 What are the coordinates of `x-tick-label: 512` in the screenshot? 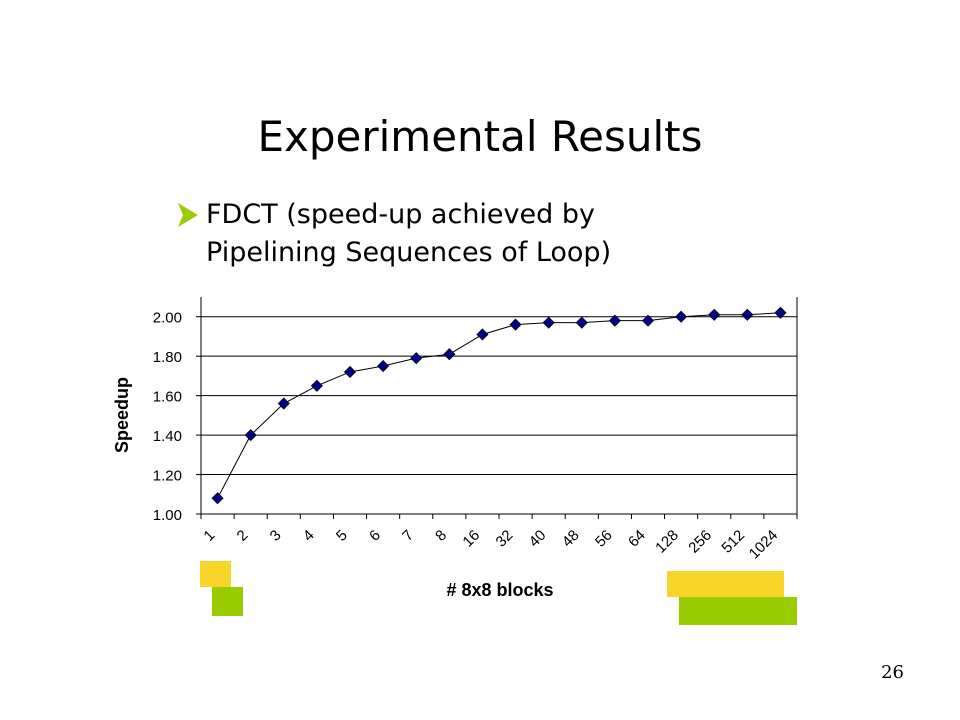 It's located at (733, 542).